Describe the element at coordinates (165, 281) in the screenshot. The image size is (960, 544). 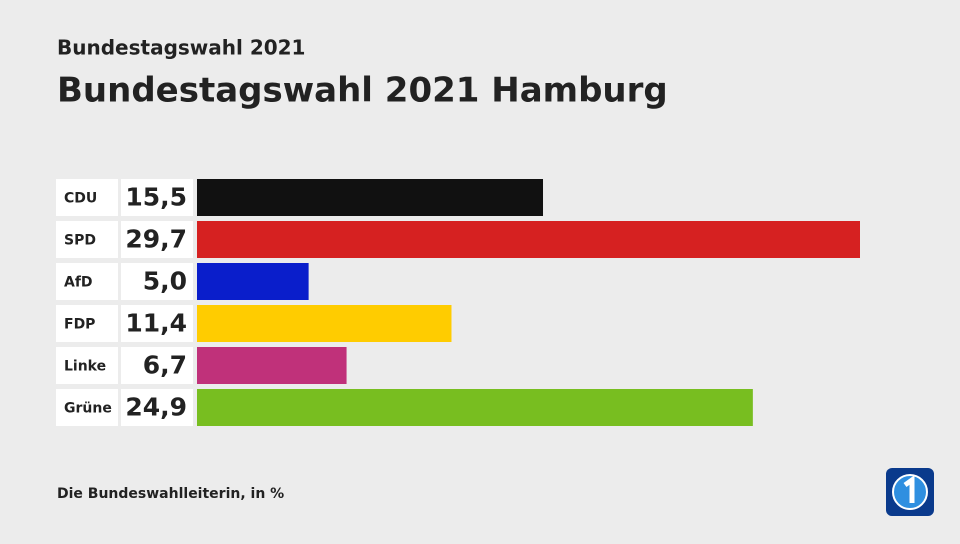
I see `value-label: 5,0` at that location.